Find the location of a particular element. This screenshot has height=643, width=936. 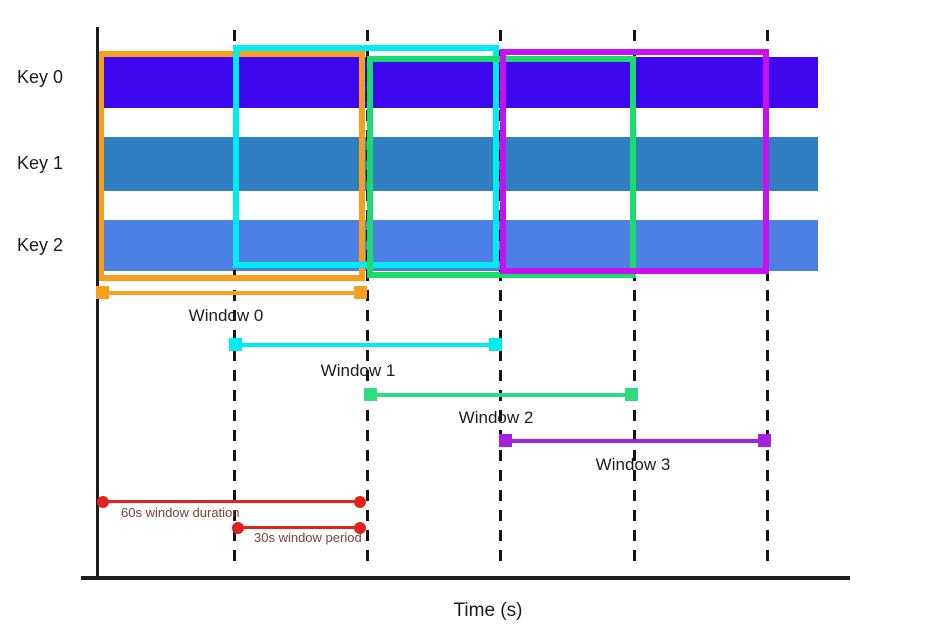

window-3-ruler-end-cap is located at coordinates (764, 440).